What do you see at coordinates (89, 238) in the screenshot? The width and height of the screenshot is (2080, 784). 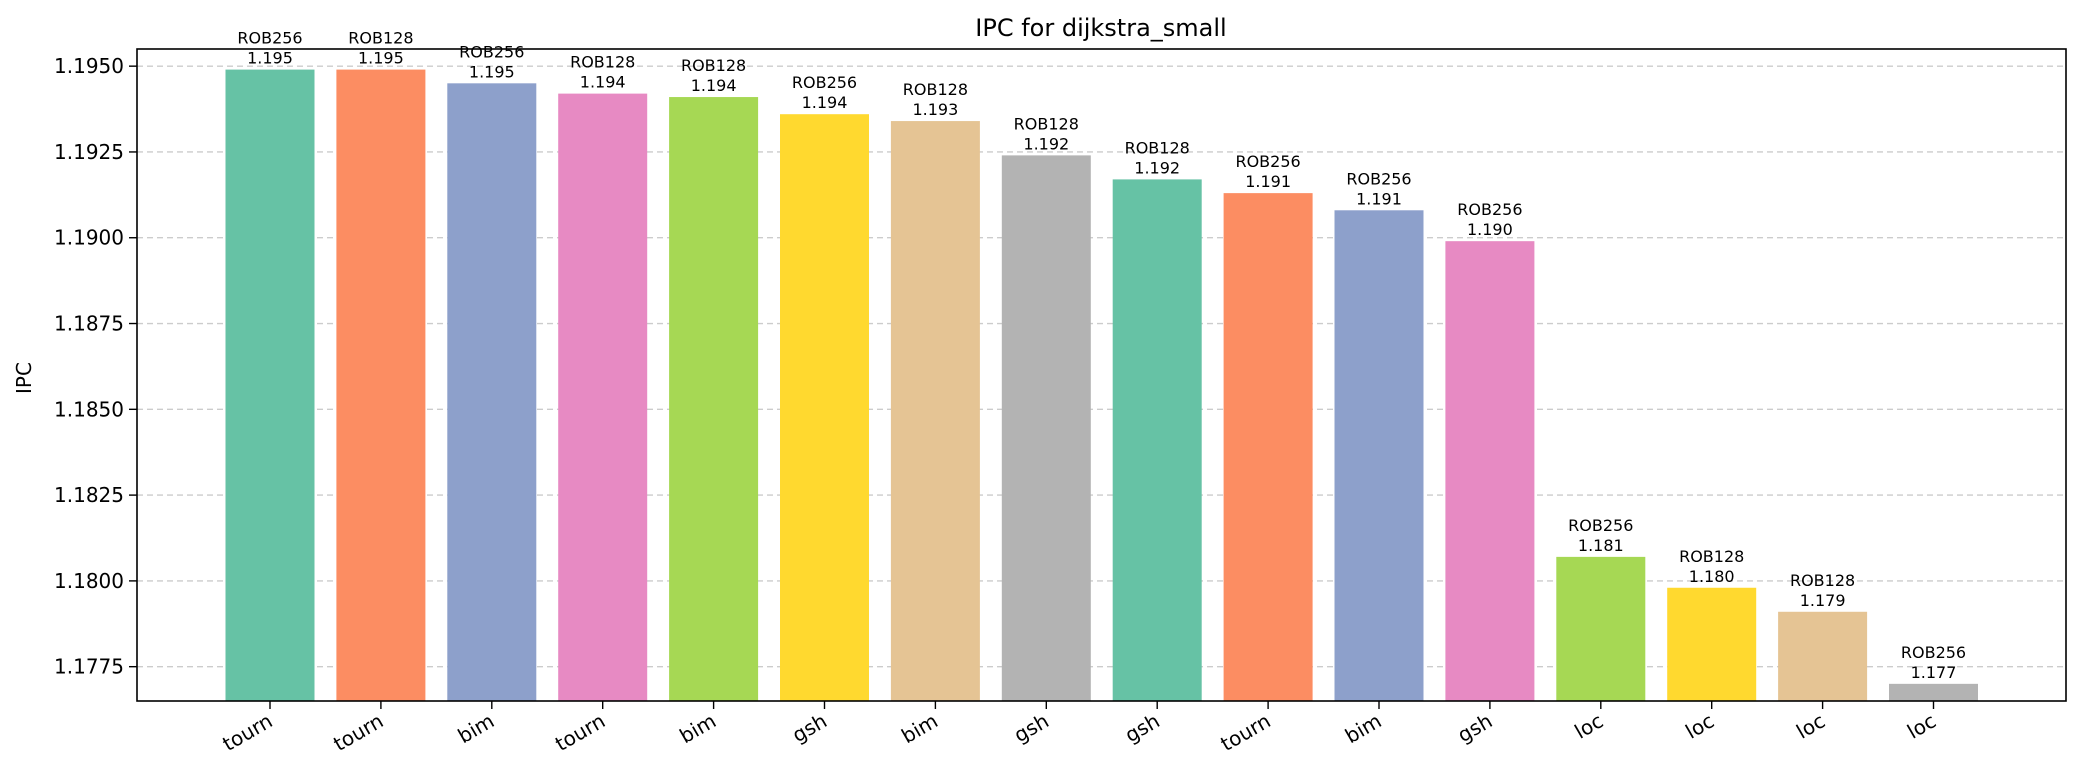 I see `y-tick-label: 1.1900` at bounding box center [89, 238].